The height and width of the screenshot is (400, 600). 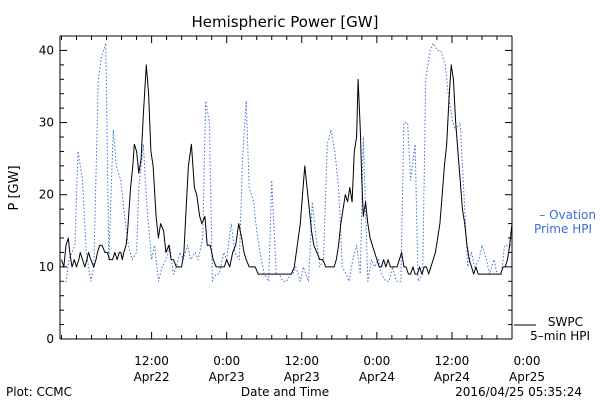 What do you see at coordinates (285, 22) in the screenshot?
I see `chart-title: Hemispheric Power [GW]` at bounding box center [285, 22].